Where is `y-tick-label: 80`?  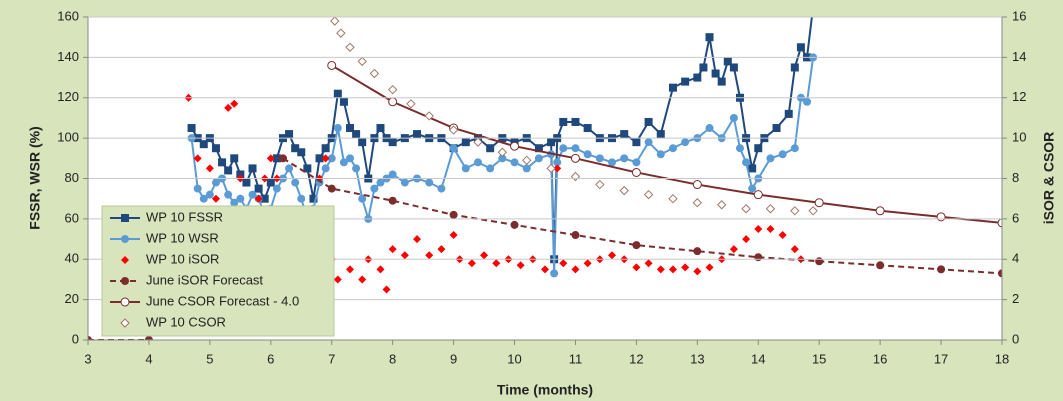
y-tick-label: 80 is located at coordinates (72, 177).